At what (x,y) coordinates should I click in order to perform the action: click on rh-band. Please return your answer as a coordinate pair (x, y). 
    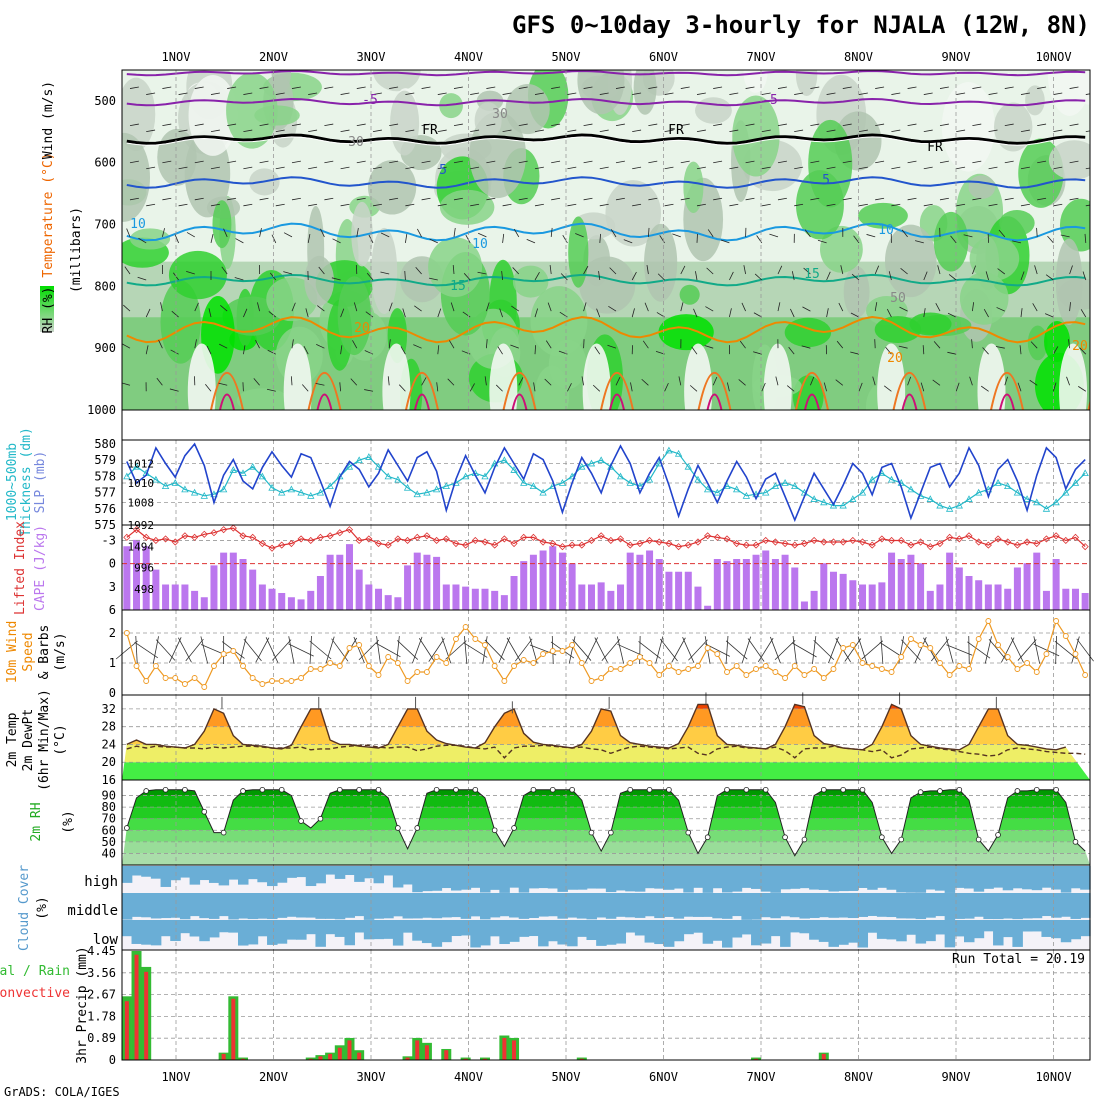
    Looking at the image, I should click on (606, 836).